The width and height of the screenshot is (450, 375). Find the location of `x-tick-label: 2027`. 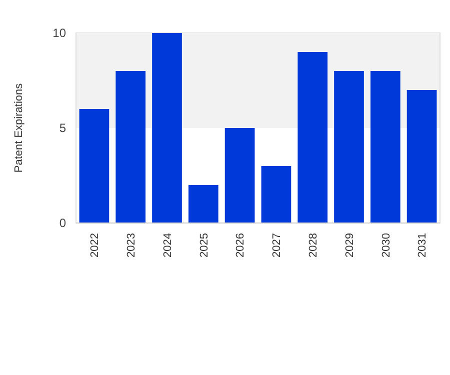

x-tick-label: 2027 is located at coordinates (277, 245).